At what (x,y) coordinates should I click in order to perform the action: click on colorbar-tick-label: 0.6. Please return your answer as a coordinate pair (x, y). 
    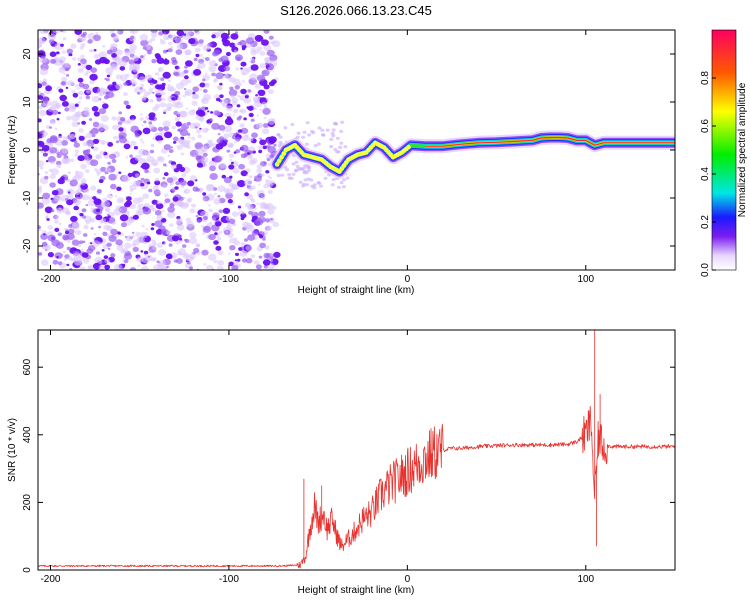
    Looking at the image, I should click on (705, 126).